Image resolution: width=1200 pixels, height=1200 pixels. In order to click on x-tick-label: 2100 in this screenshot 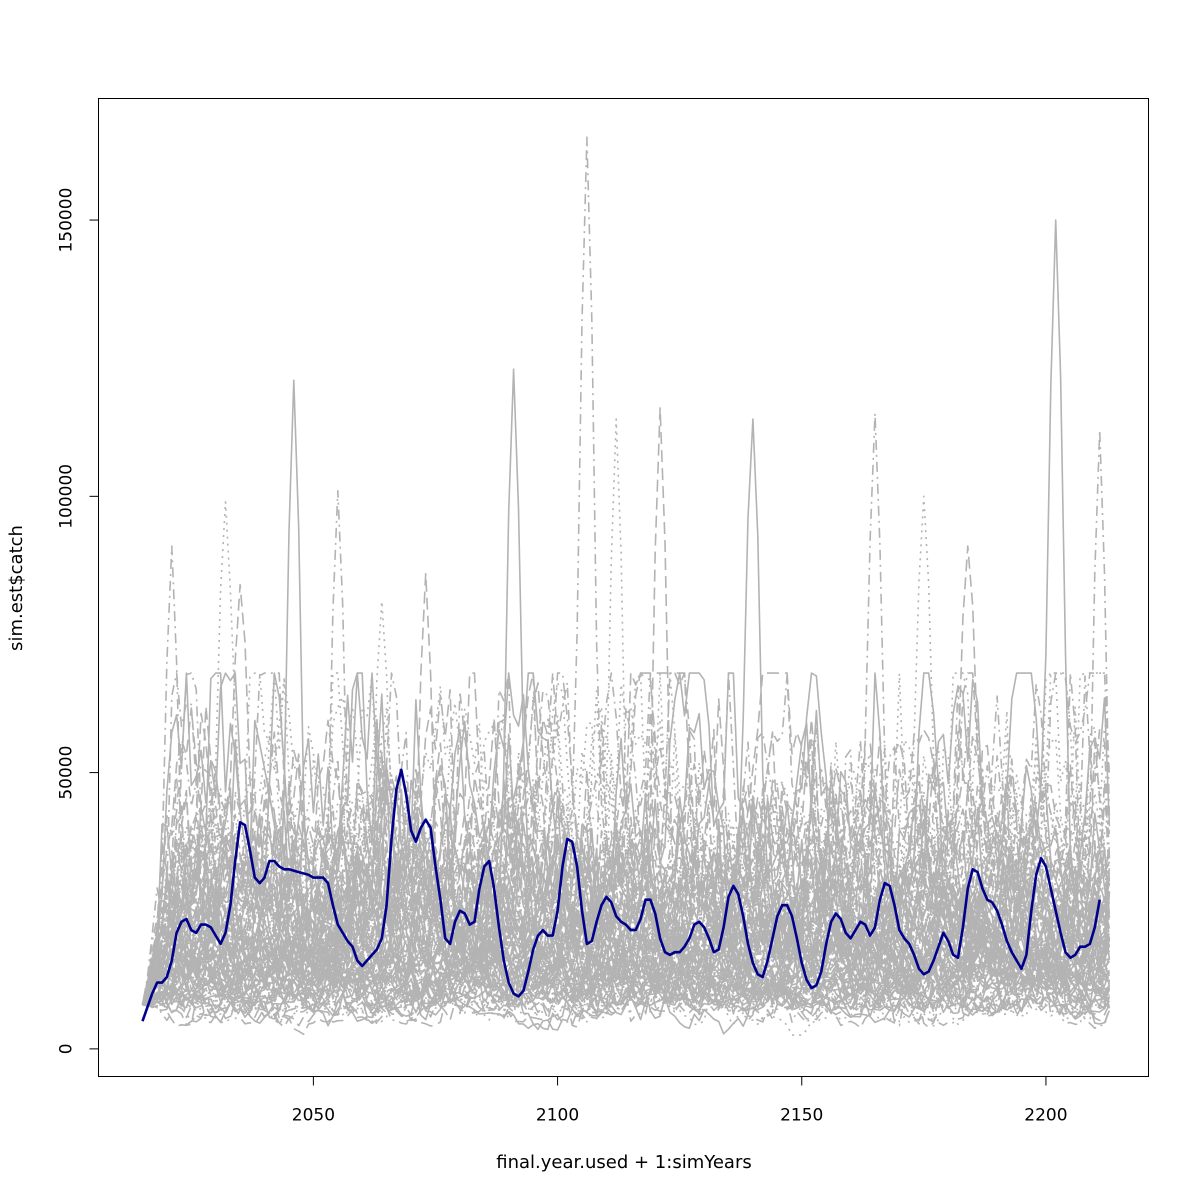, I will do `click(557, 1116)`.